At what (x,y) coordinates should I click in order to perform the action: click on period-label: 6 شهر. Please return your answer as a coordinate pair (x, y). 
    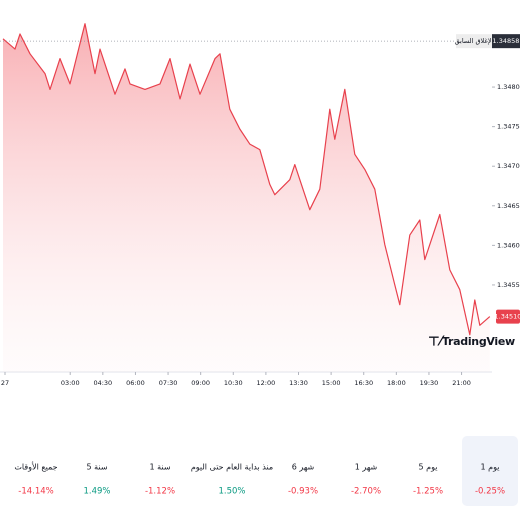
    Looking at the image, I should click on (303, 467).